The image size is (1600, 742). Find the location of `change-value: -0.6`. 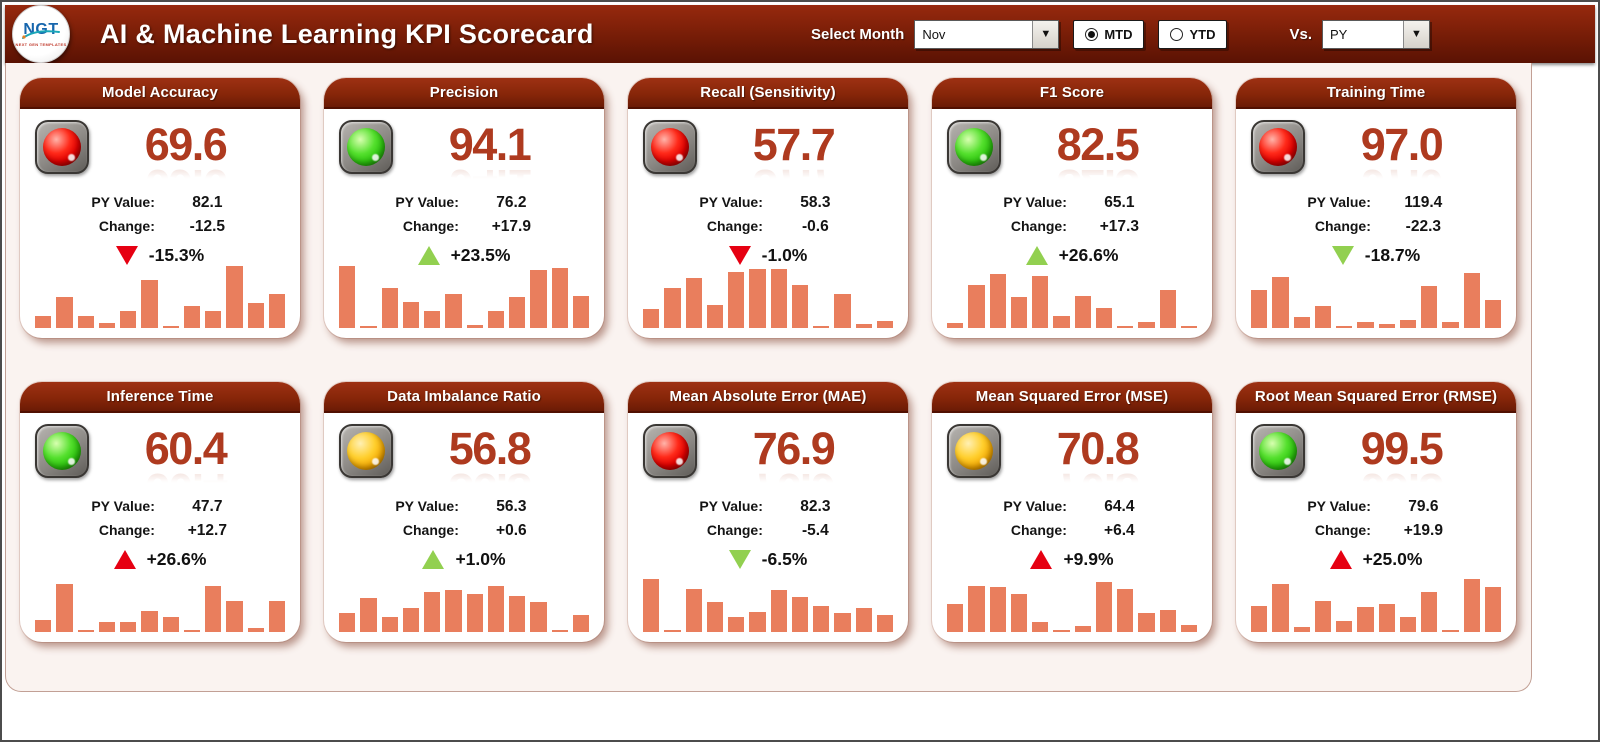

change-value: -0.6 is located at coordinates (815, 226).